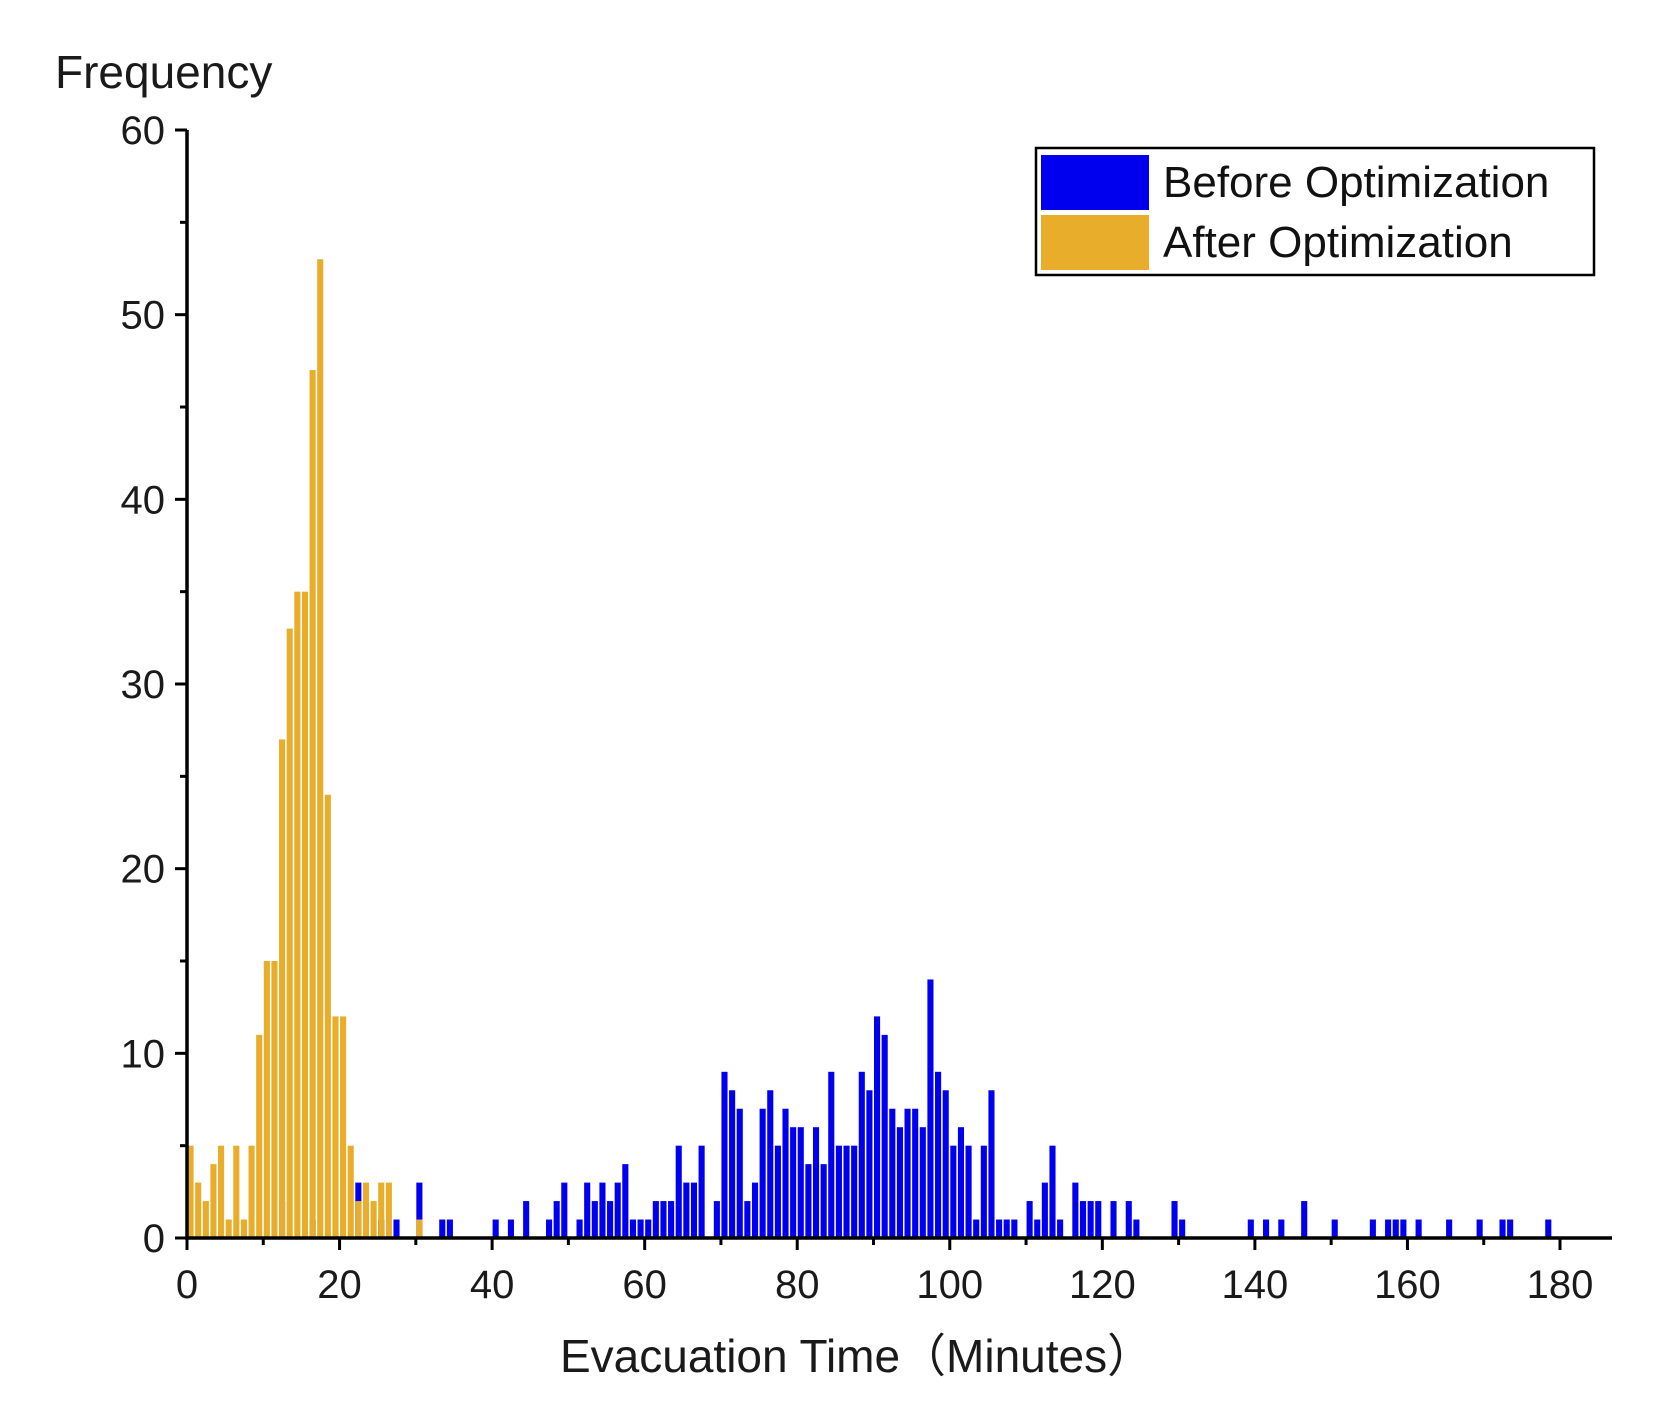  What do you see at coordinates (187, 1285) in the screenshot?
I see `x-tick-label-0: 0` at bounding box center [187, 1285].